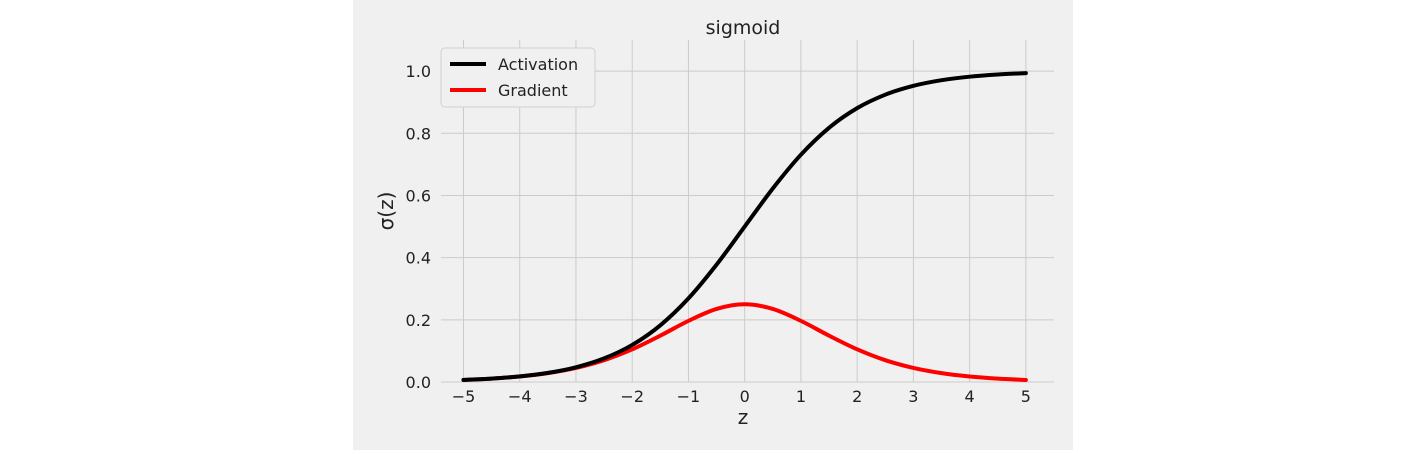 The height and width of the screenshot is (454, 1426). Describe the element at coordinates (520, 396) in the screenshot. I see `x-tick-label: −4` at that location.